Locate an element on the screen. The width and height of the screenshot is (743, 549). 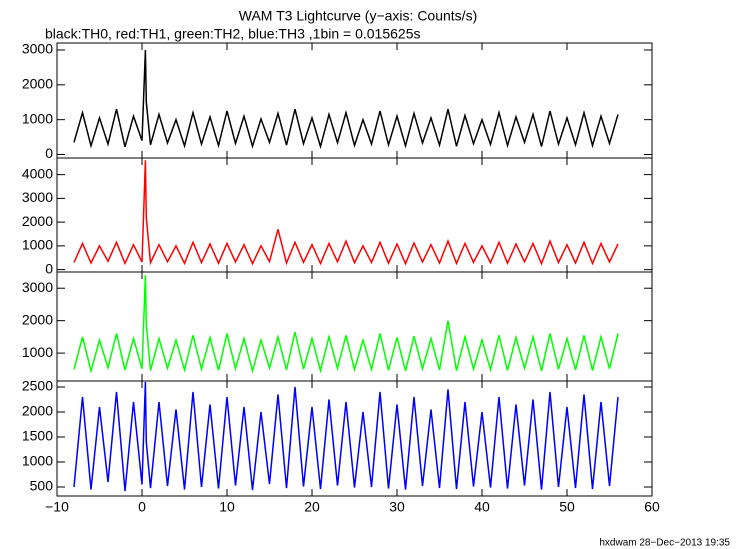
x-tick-label: 40 is located at coordinates (482, 507).